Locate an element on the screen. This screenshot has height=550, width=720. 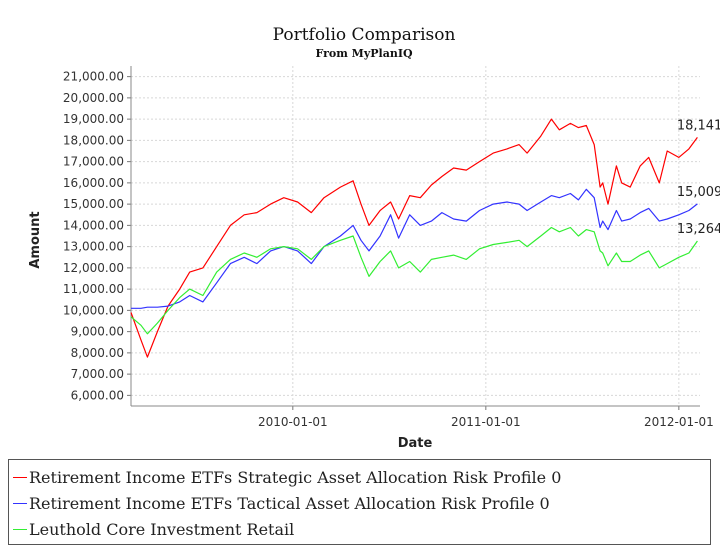
legend-swatch-tactical is located at coordinates (20, 503).